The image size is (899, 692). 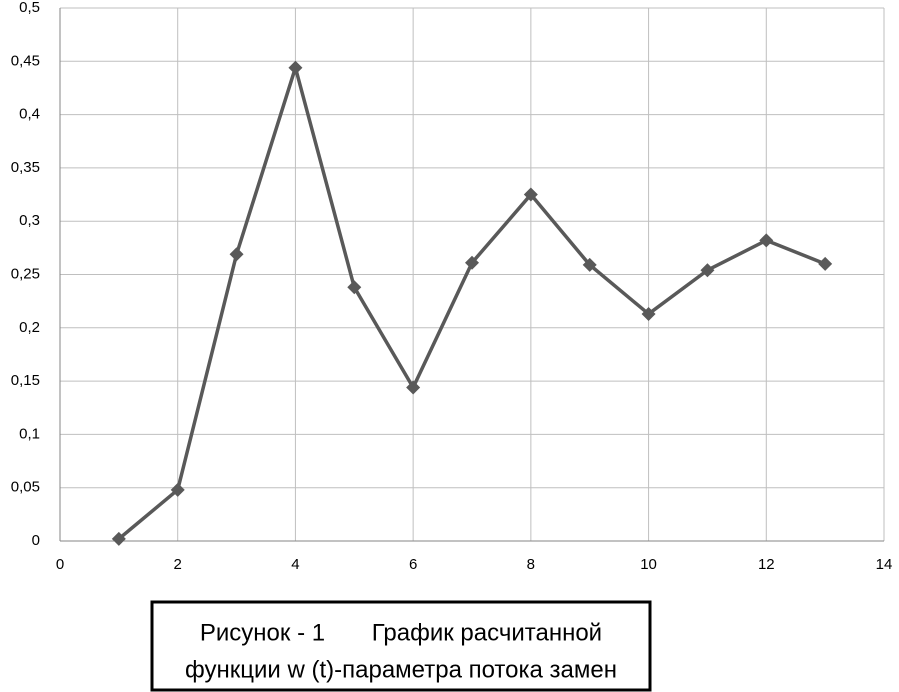 I want to click on x-tick-label: 12, so click(x=766, y=564).